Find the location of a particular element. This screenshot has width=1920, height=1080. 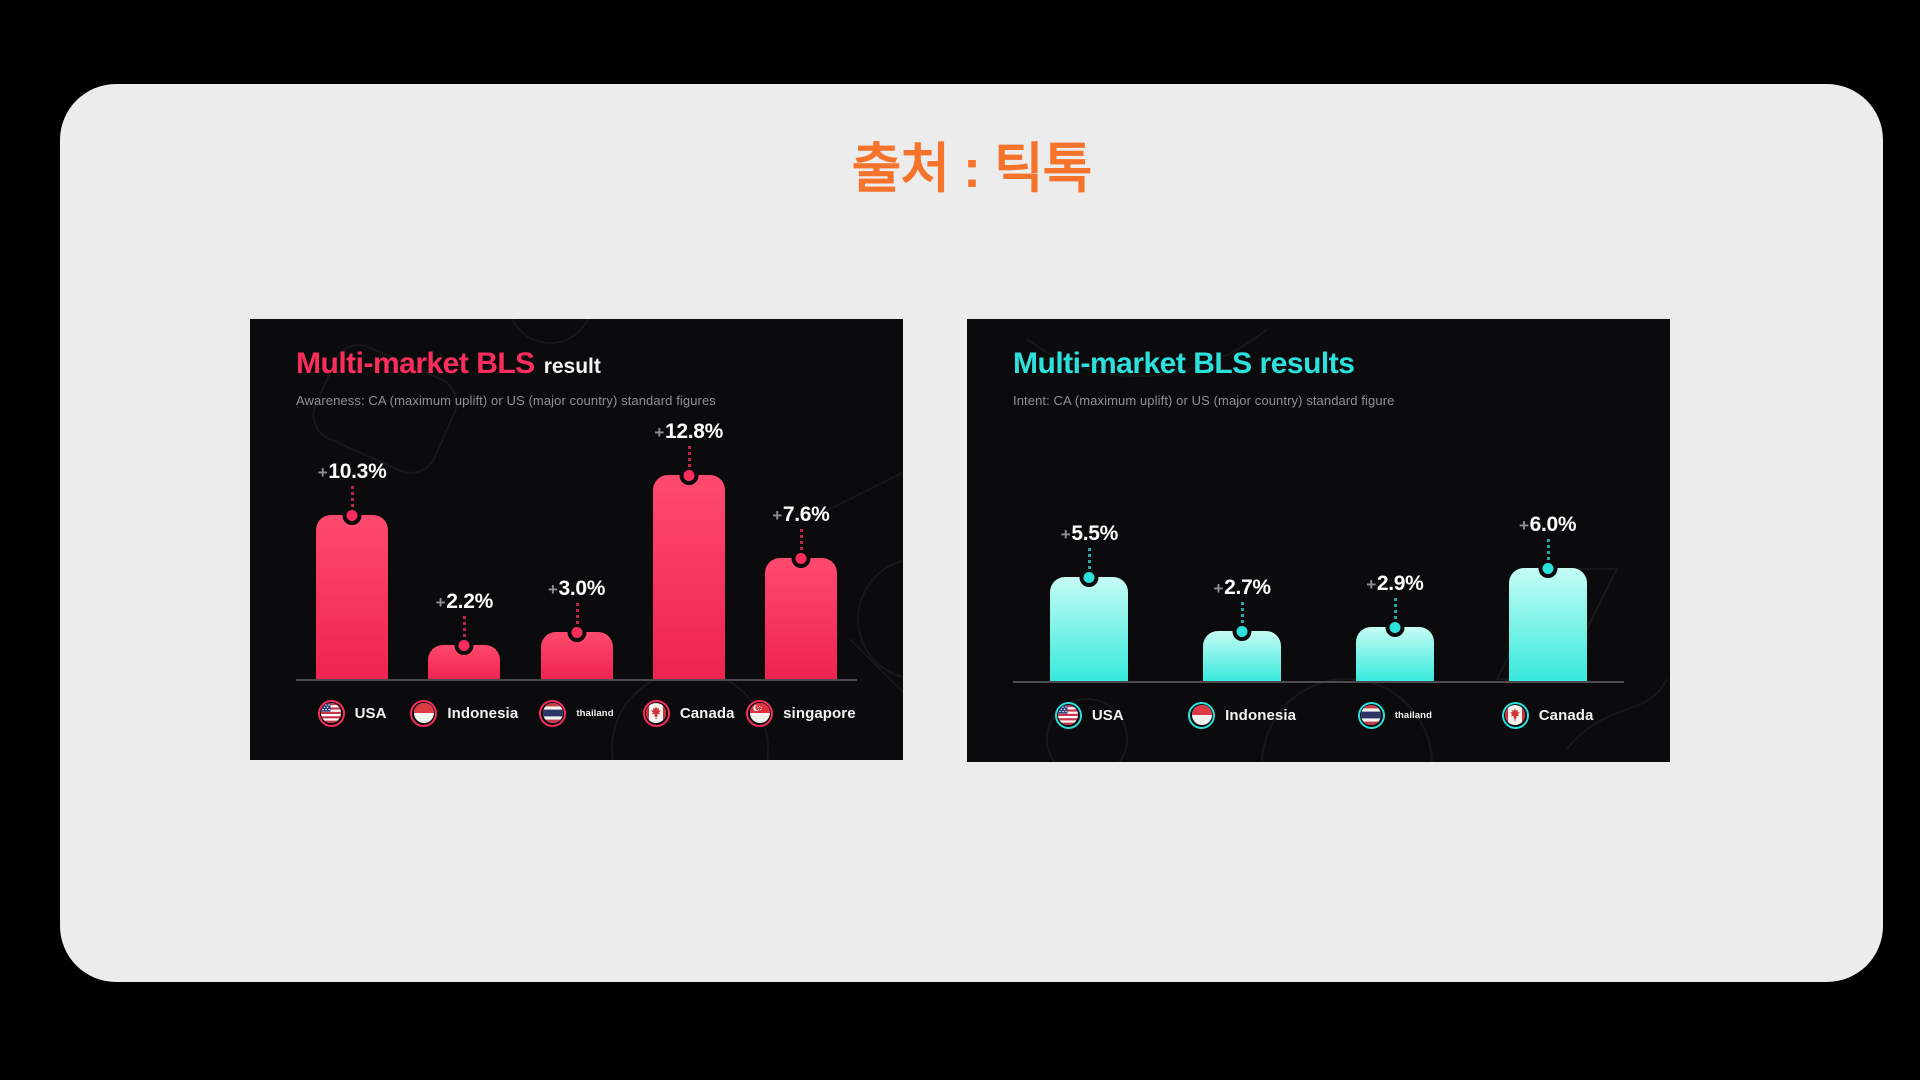

bar-value-label: +2.2% is located at coordinates (464, 601).